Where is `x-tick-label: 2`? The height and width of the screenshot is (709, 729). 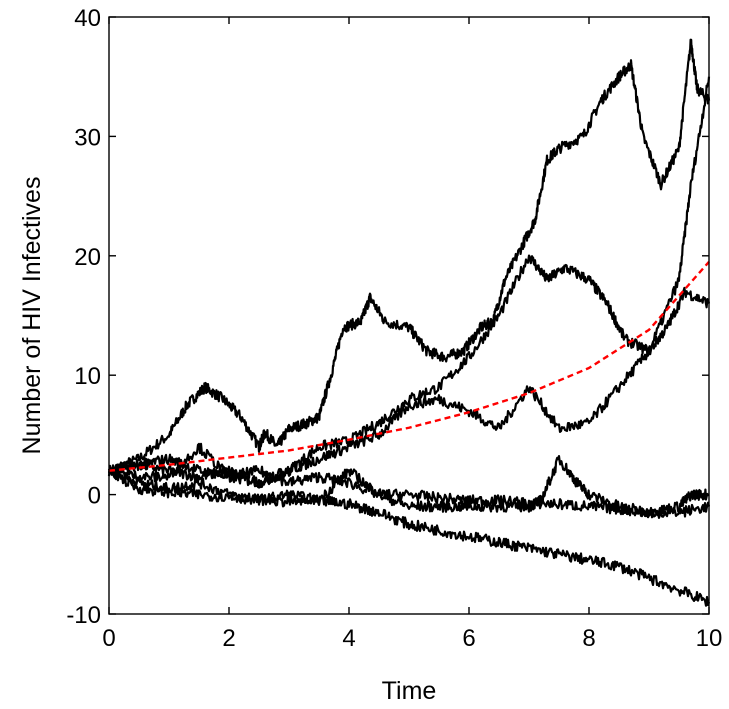
x-tick-label: 2 is located at coordinates (228, 638).